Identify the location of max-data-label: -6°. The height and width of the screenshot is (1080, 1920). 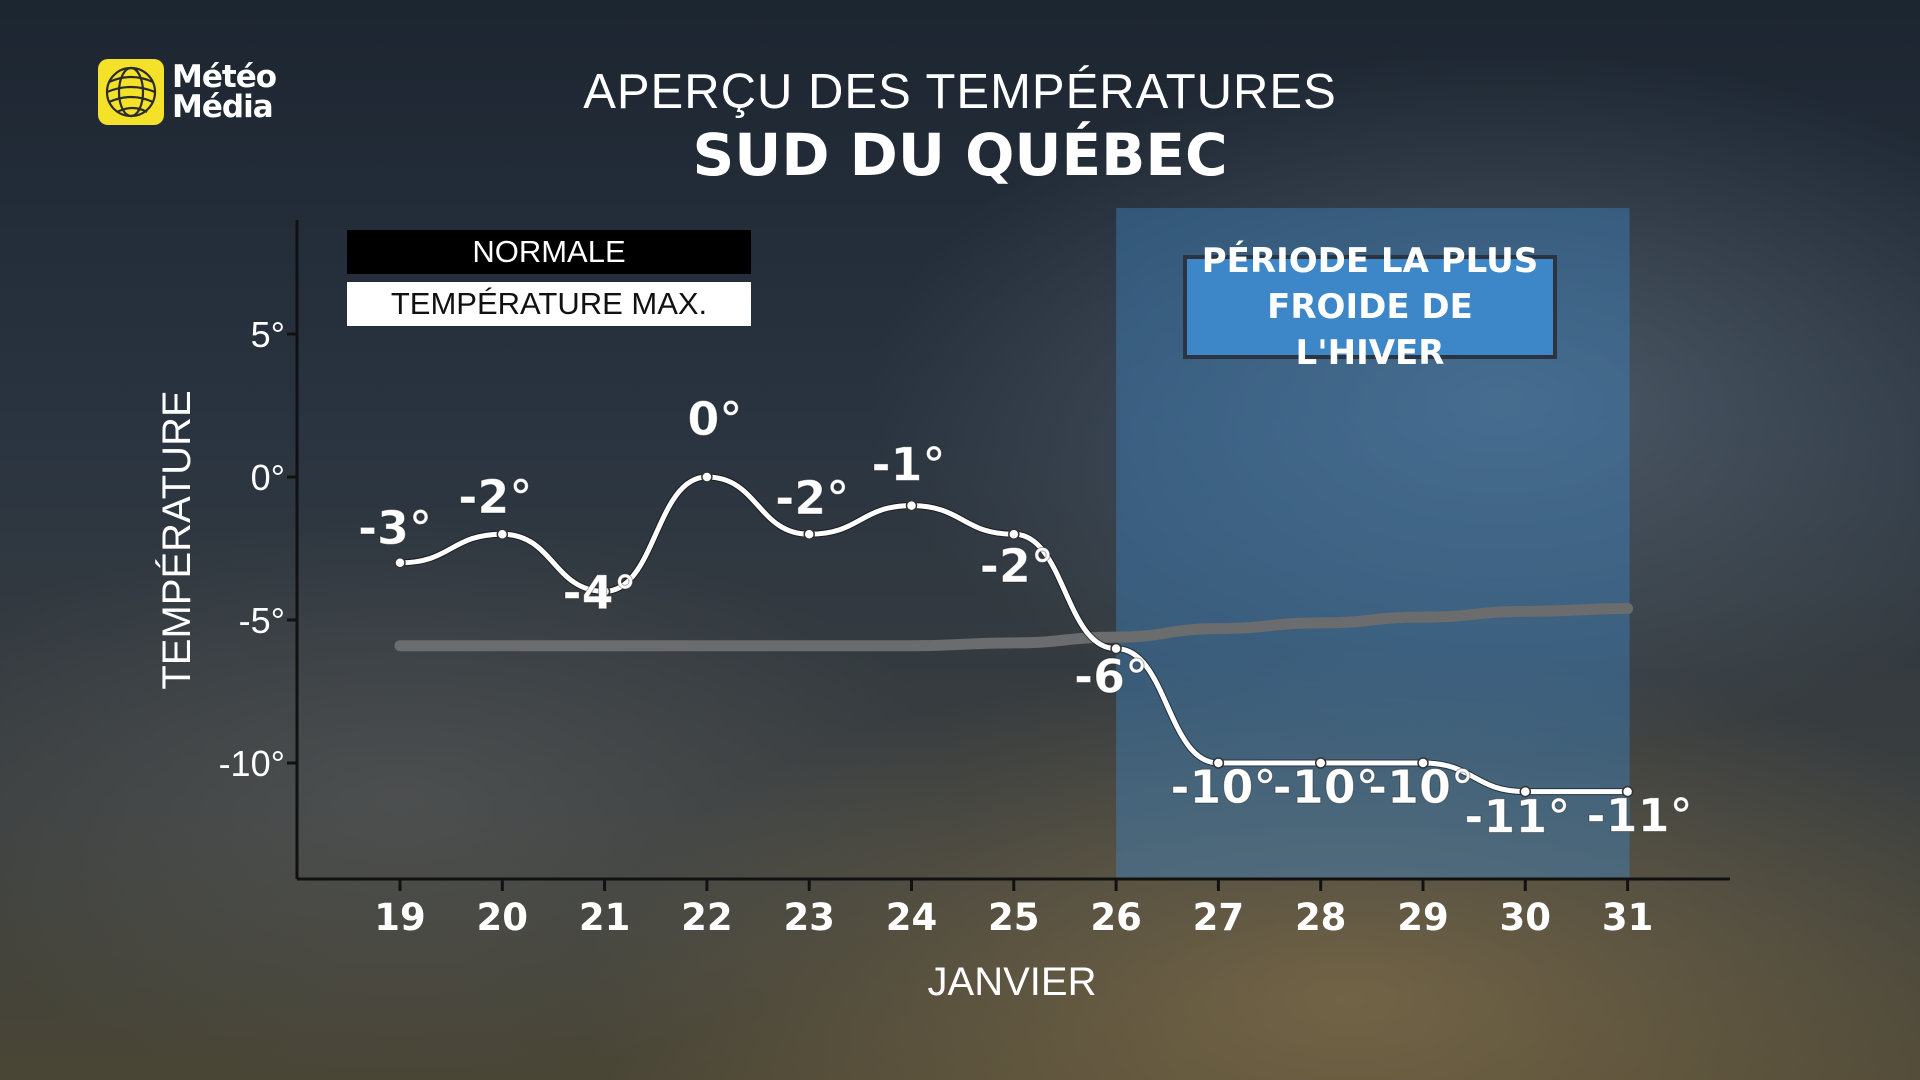
(1111, 677).